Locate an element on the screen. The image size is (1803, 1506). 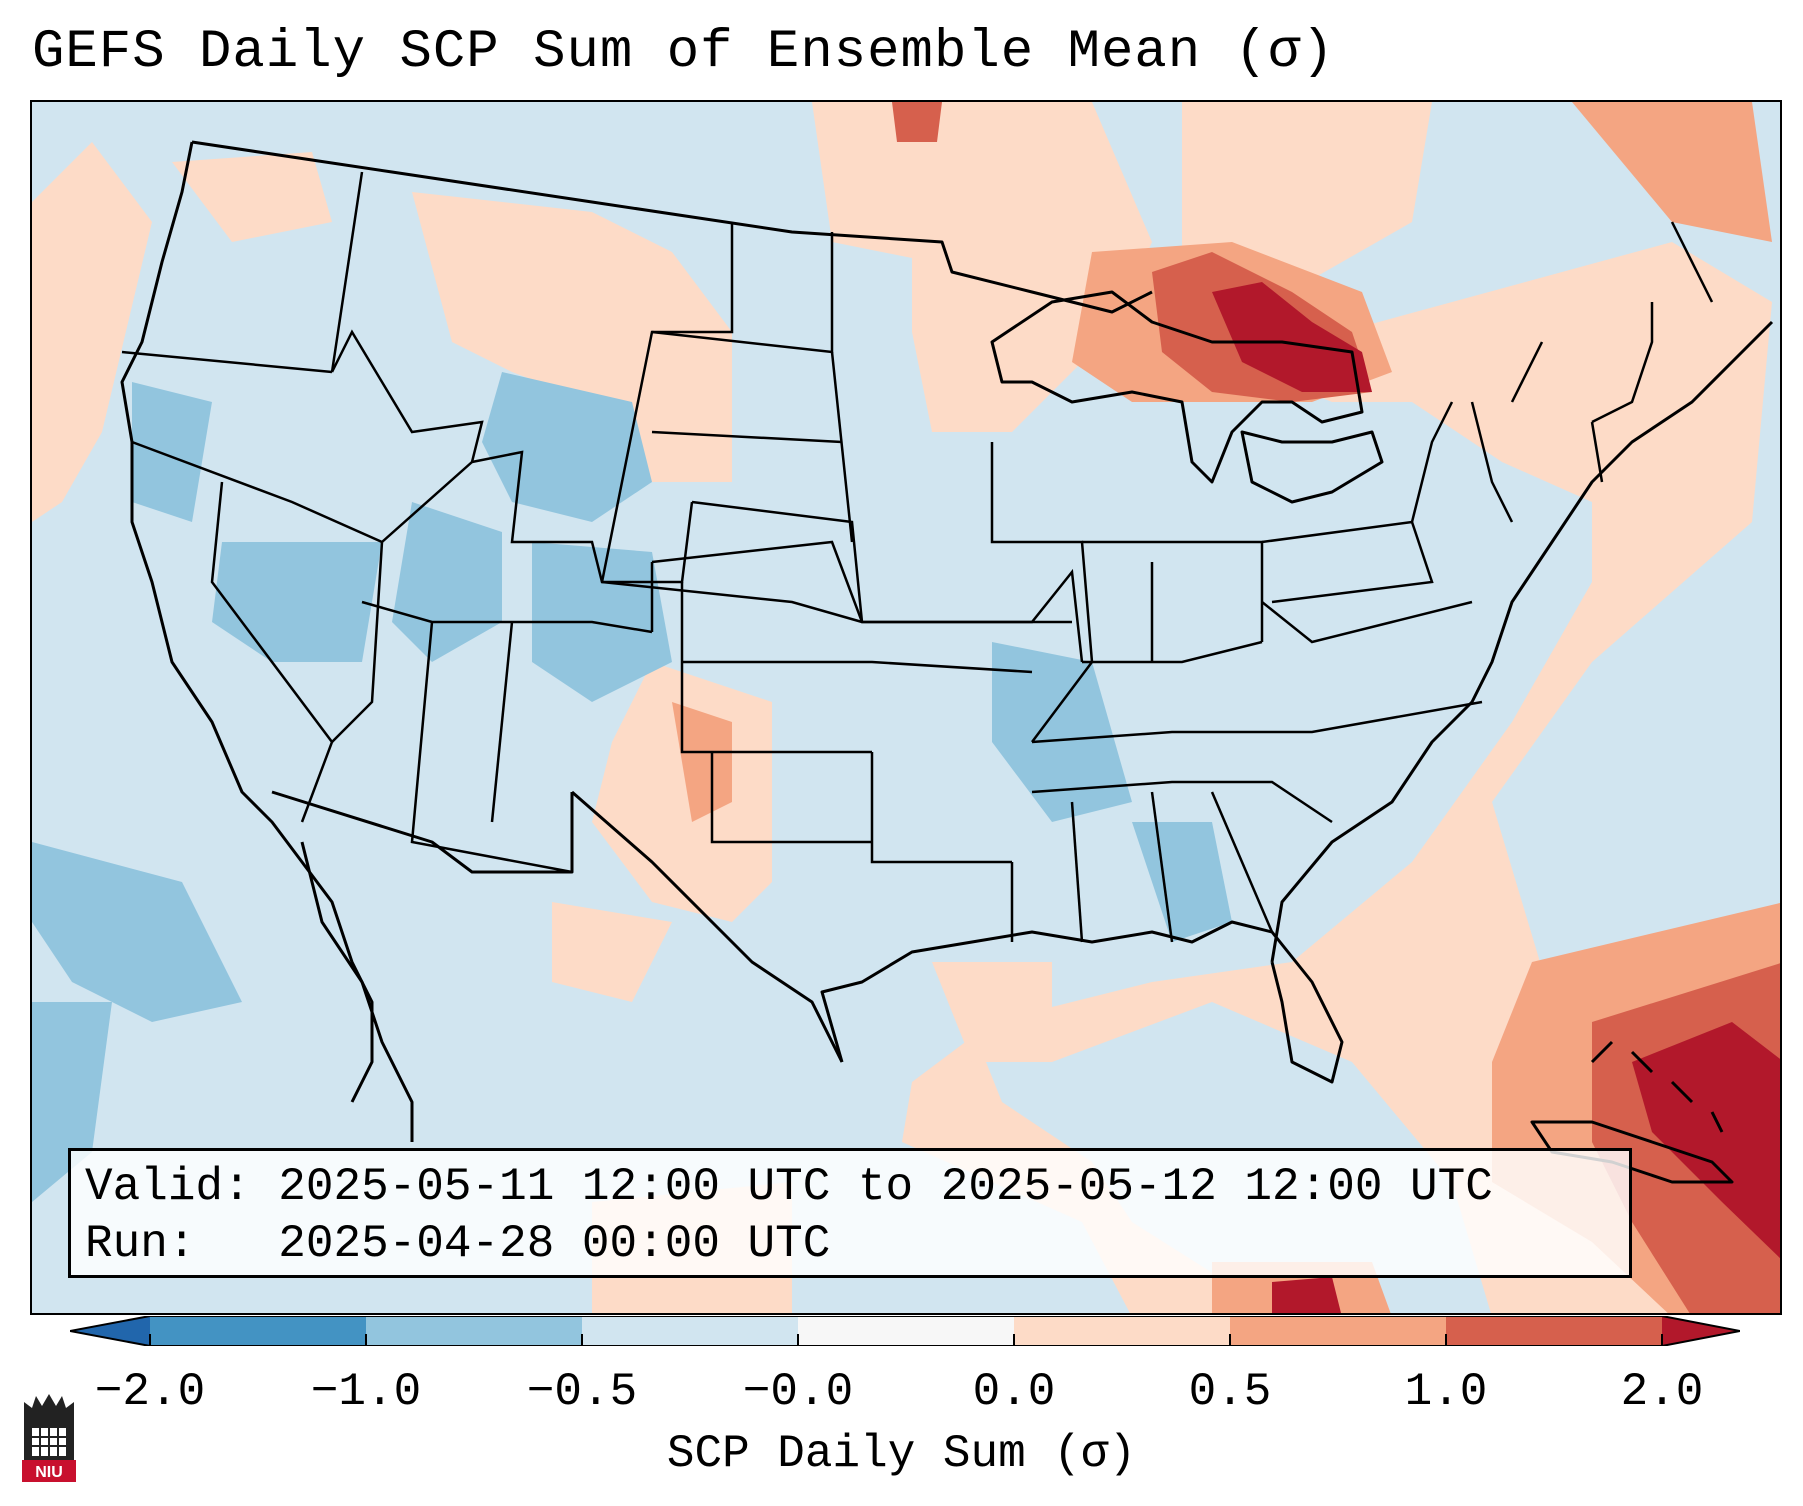
colorbar-tick-label: −0.5 is located at coordinates (582, 1392).